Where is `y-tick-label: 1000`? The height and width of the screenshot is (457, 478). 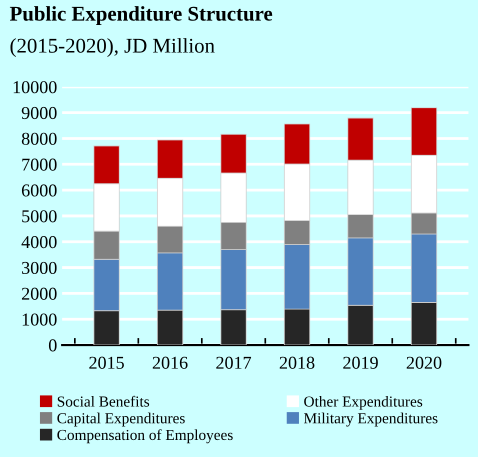
y-tick-label: 1000 is located at coordinates (39, 319).